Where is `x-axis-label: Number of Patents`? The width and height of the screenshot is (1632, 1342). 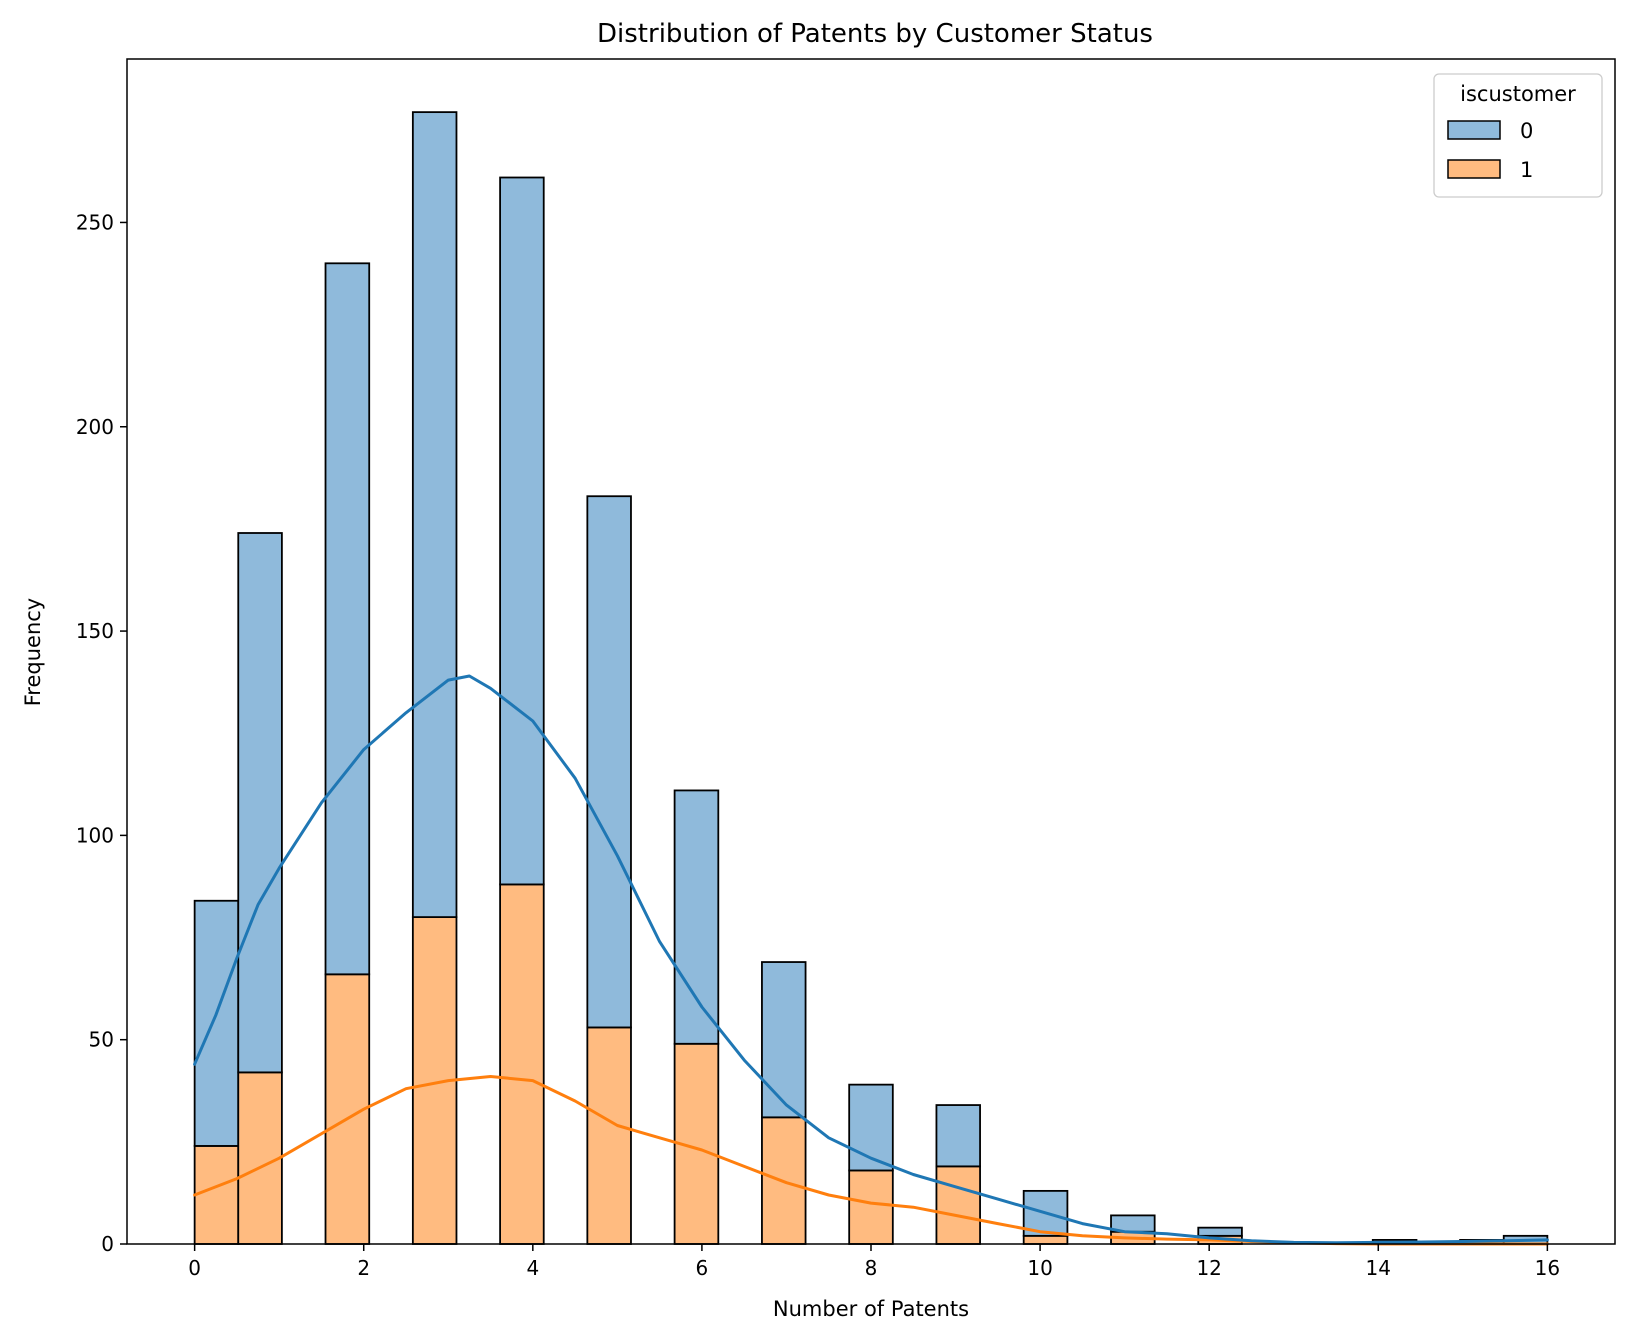 x-axis-label: Number of Patents is located at coordinates (871, 1309).